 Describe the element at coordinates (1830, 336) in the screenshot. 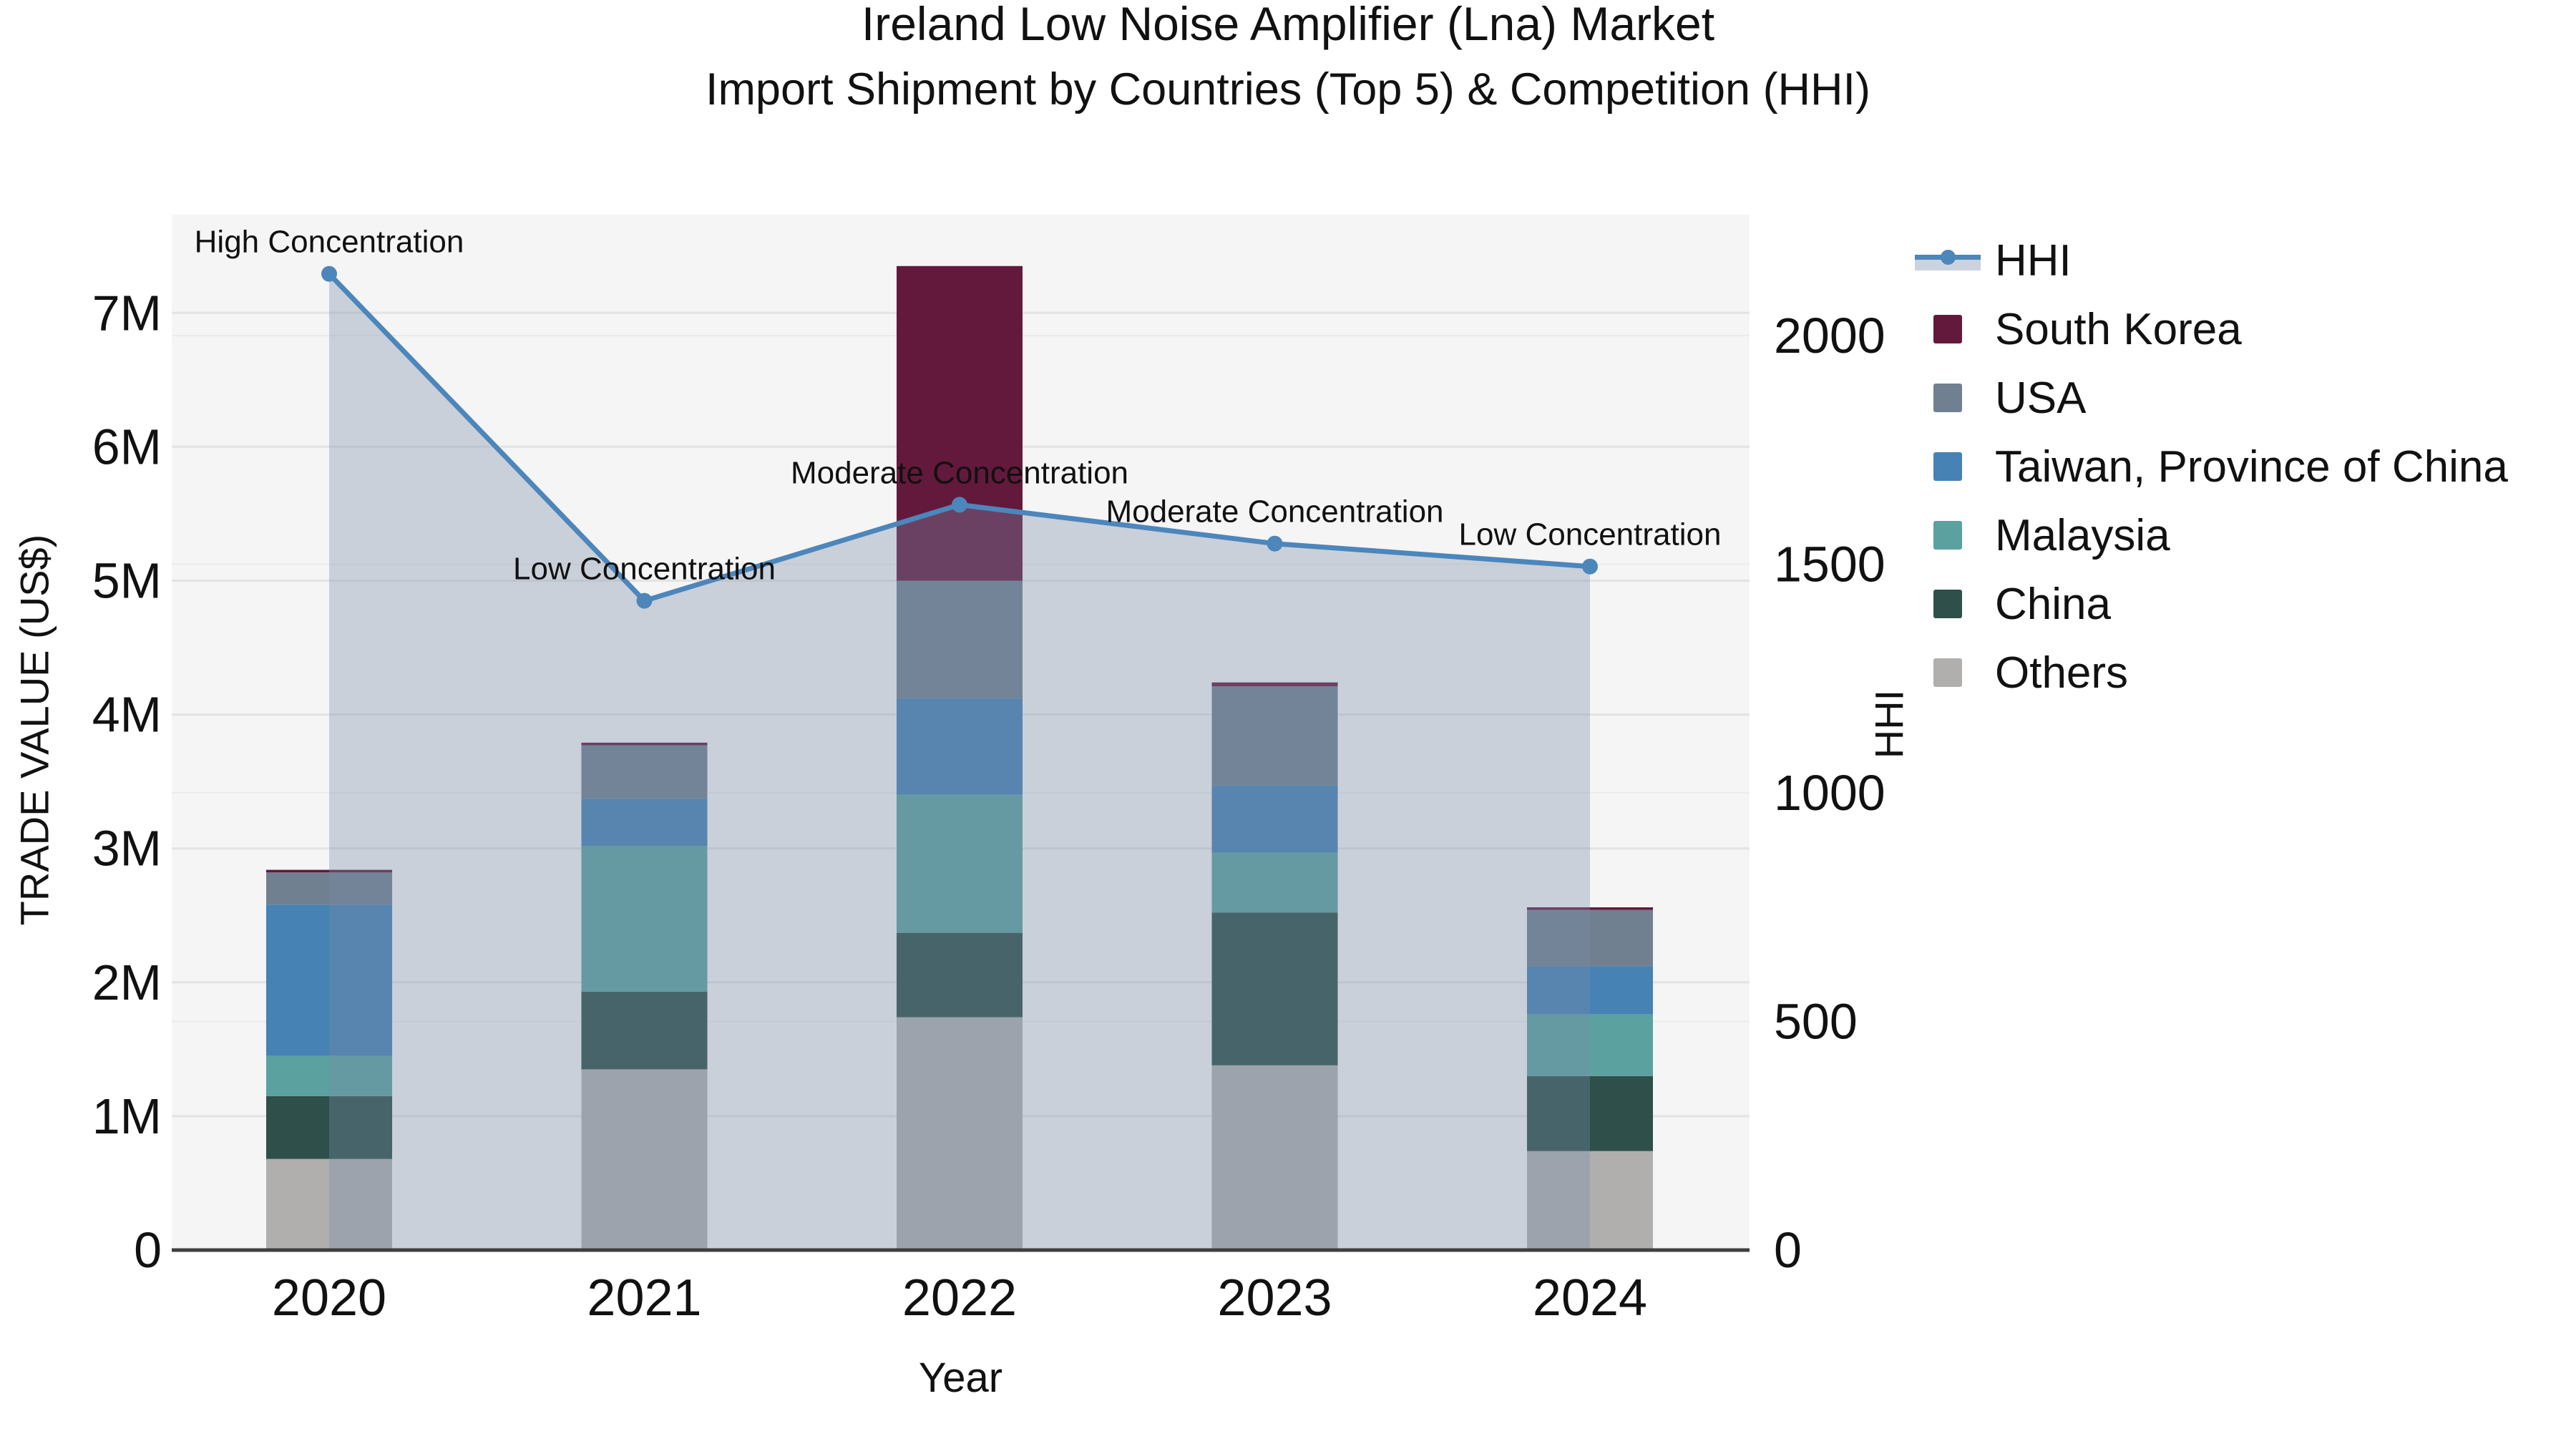

I see `y-right-tick-label: 2000` at that location.